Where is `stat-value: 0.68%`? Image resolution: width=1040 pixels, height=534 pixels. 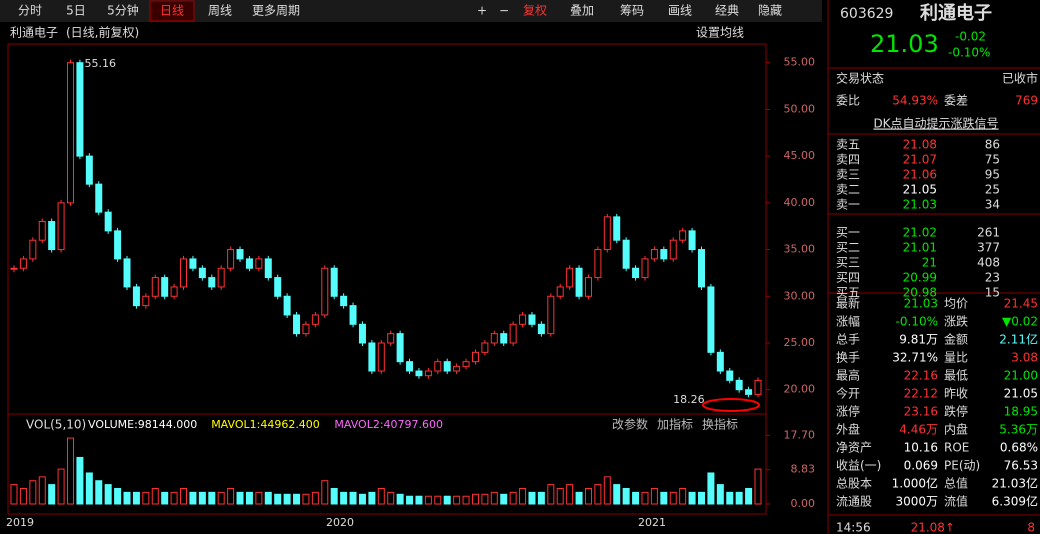
stat-value: 0.68% is located at coordinates (1019, 448).